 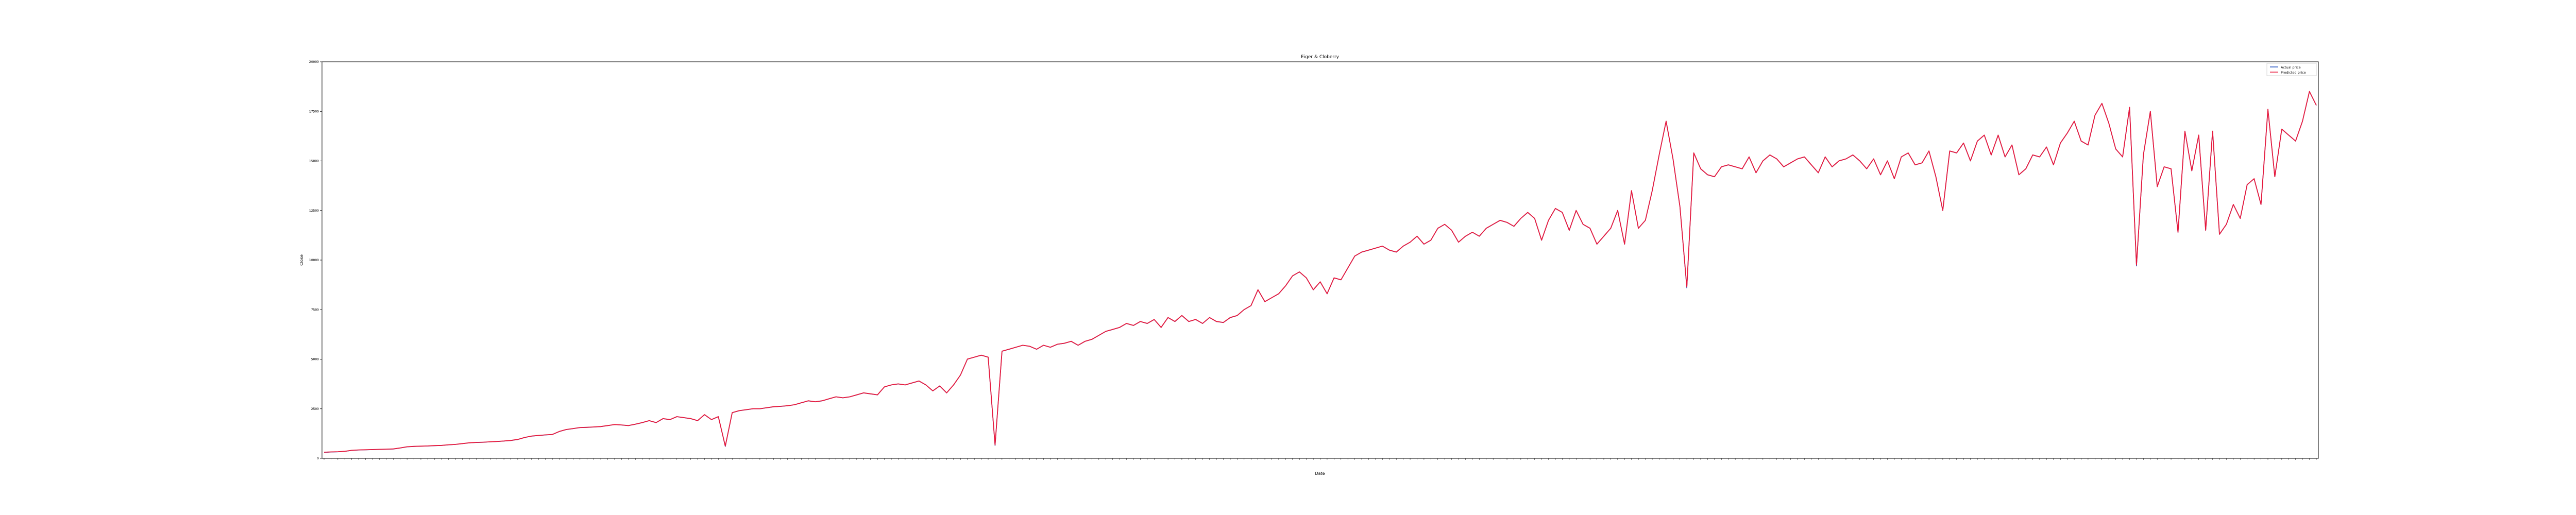 I want to click on legend-label-predicted: Predicted price, so click(x=2293, y=73).